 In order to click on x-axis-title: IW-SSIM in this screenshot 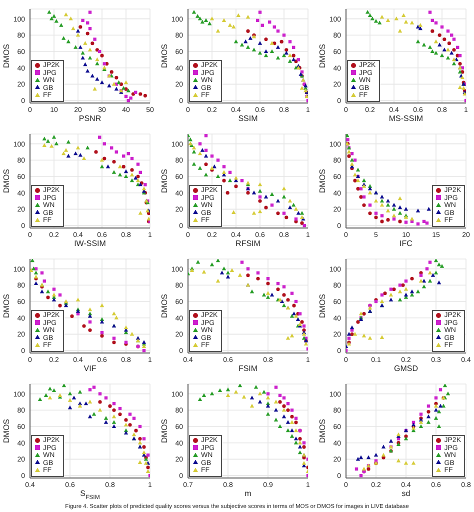, I will do `click(90, 243)`.